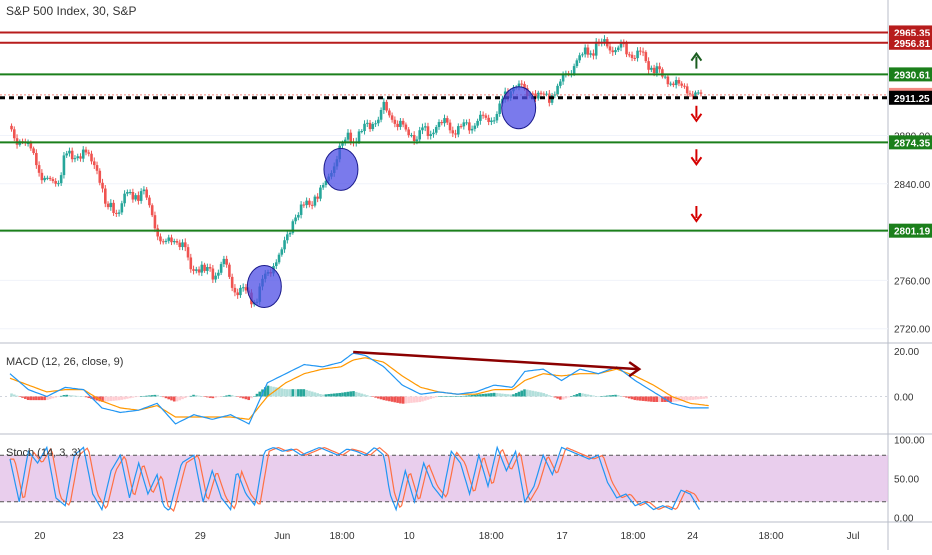 The width and height of the screenshot is (932, 555). Describe the element at coordinates (910, 230) in the screenshot. I see `level-price-tag` at that location.